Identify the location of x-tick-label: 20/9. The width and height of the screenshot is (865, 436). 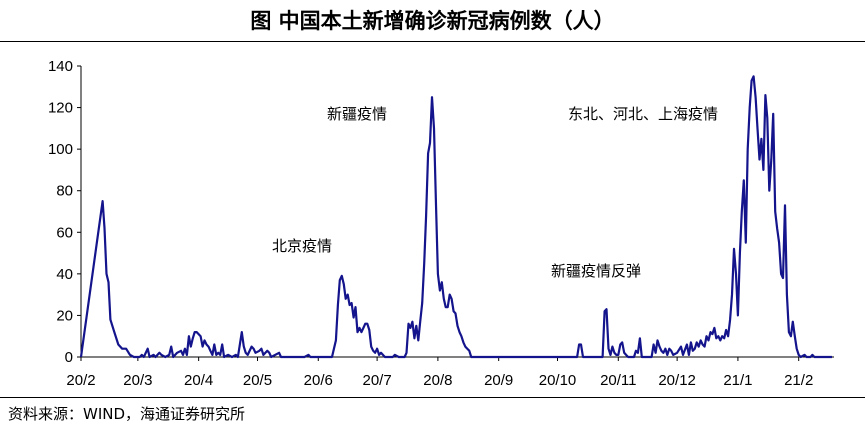
(498, 380).